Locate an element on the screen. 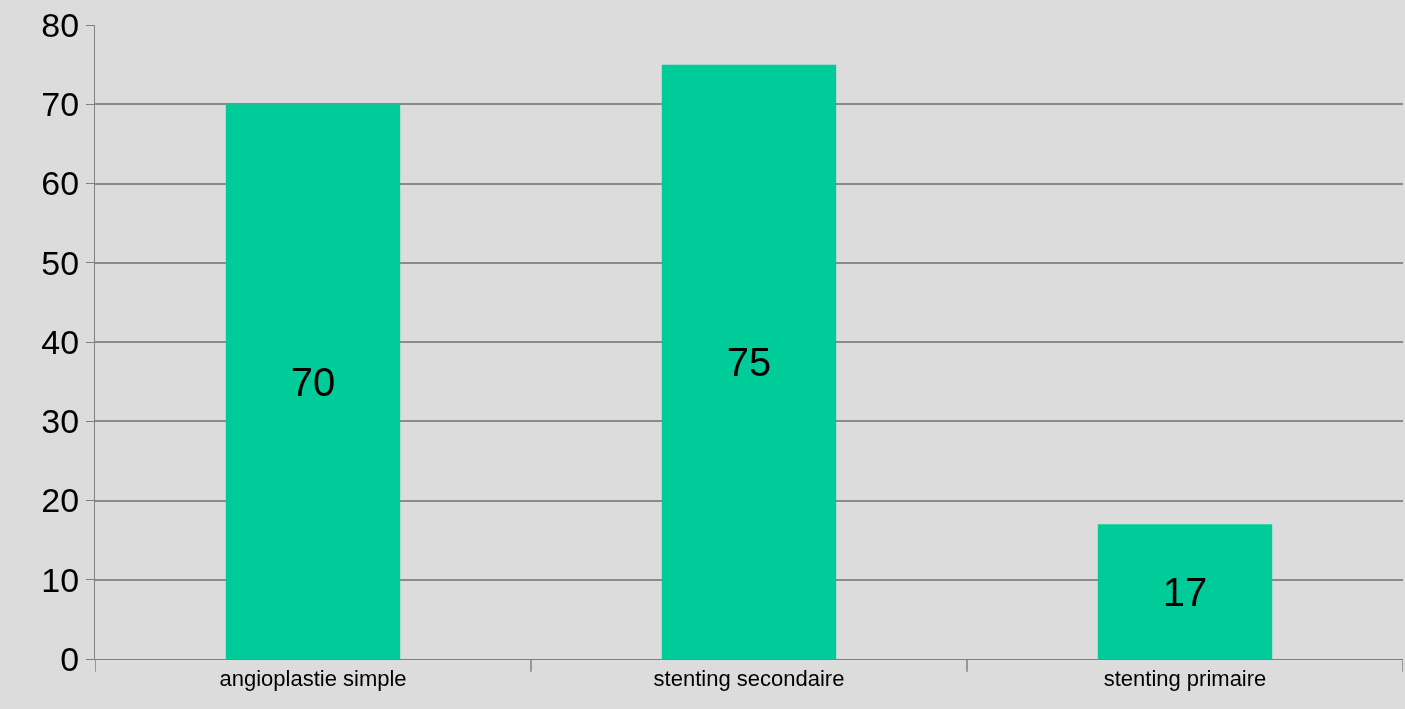 Image resolution: width=1405 pixels, height=709 pixels. data-label: 75 is located at coordinates (749, 361).